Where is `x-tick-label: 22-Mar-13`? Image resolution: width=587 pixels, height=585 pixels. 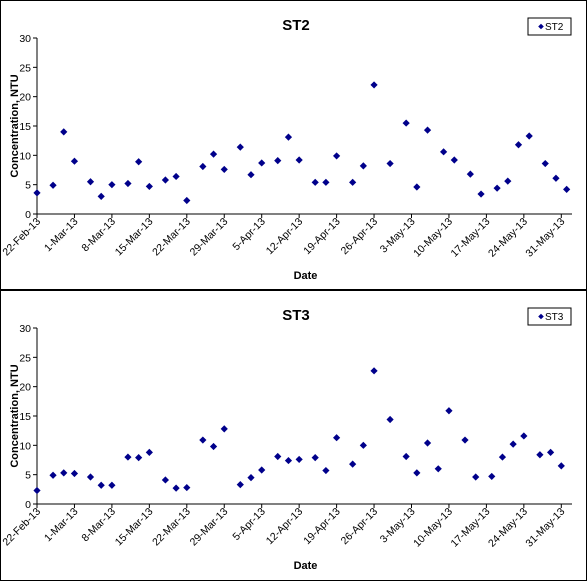
x-tick-label: 22-Mar-13 is located at coordinates (171, 527).